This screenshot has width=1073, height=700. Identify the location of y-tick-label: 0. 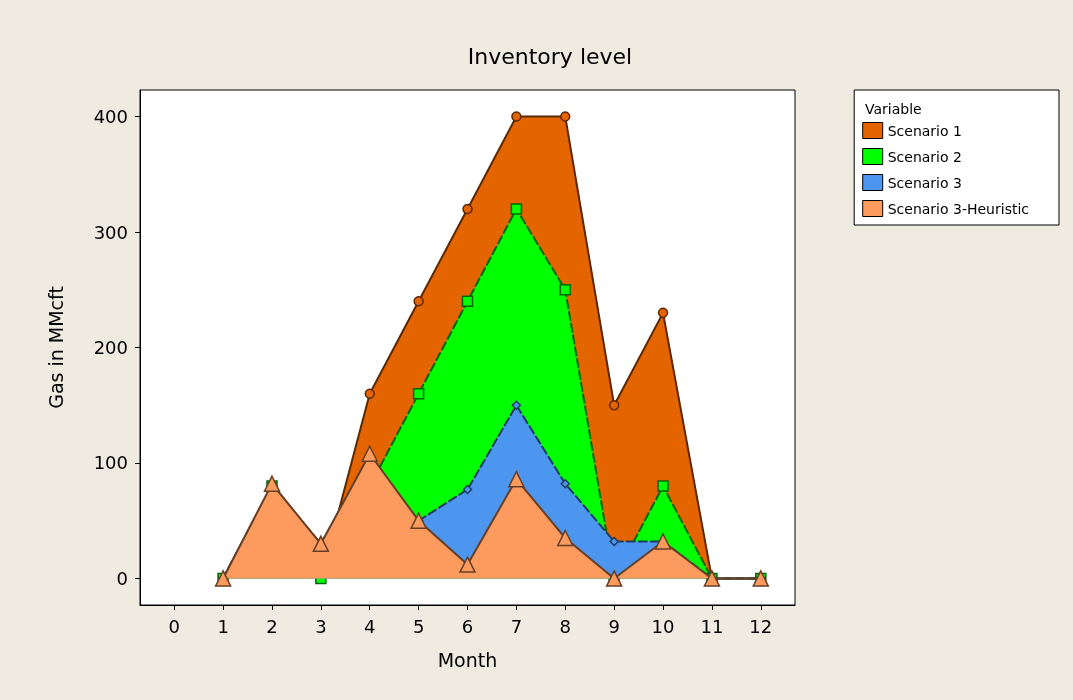
(122, 578).